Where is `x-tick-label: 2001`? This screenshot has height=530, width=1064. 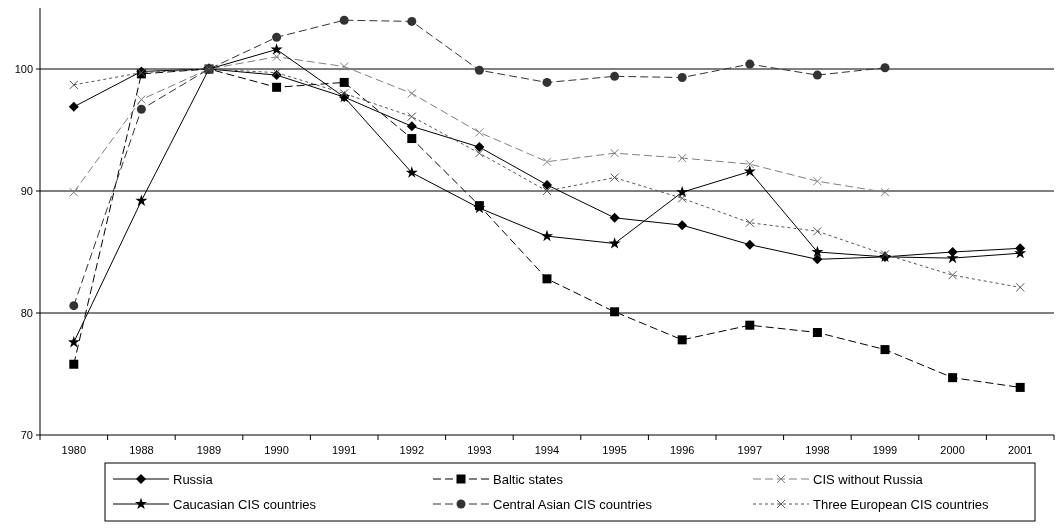 x-tick-label: 2001 is located at coordinates (1020, 450).